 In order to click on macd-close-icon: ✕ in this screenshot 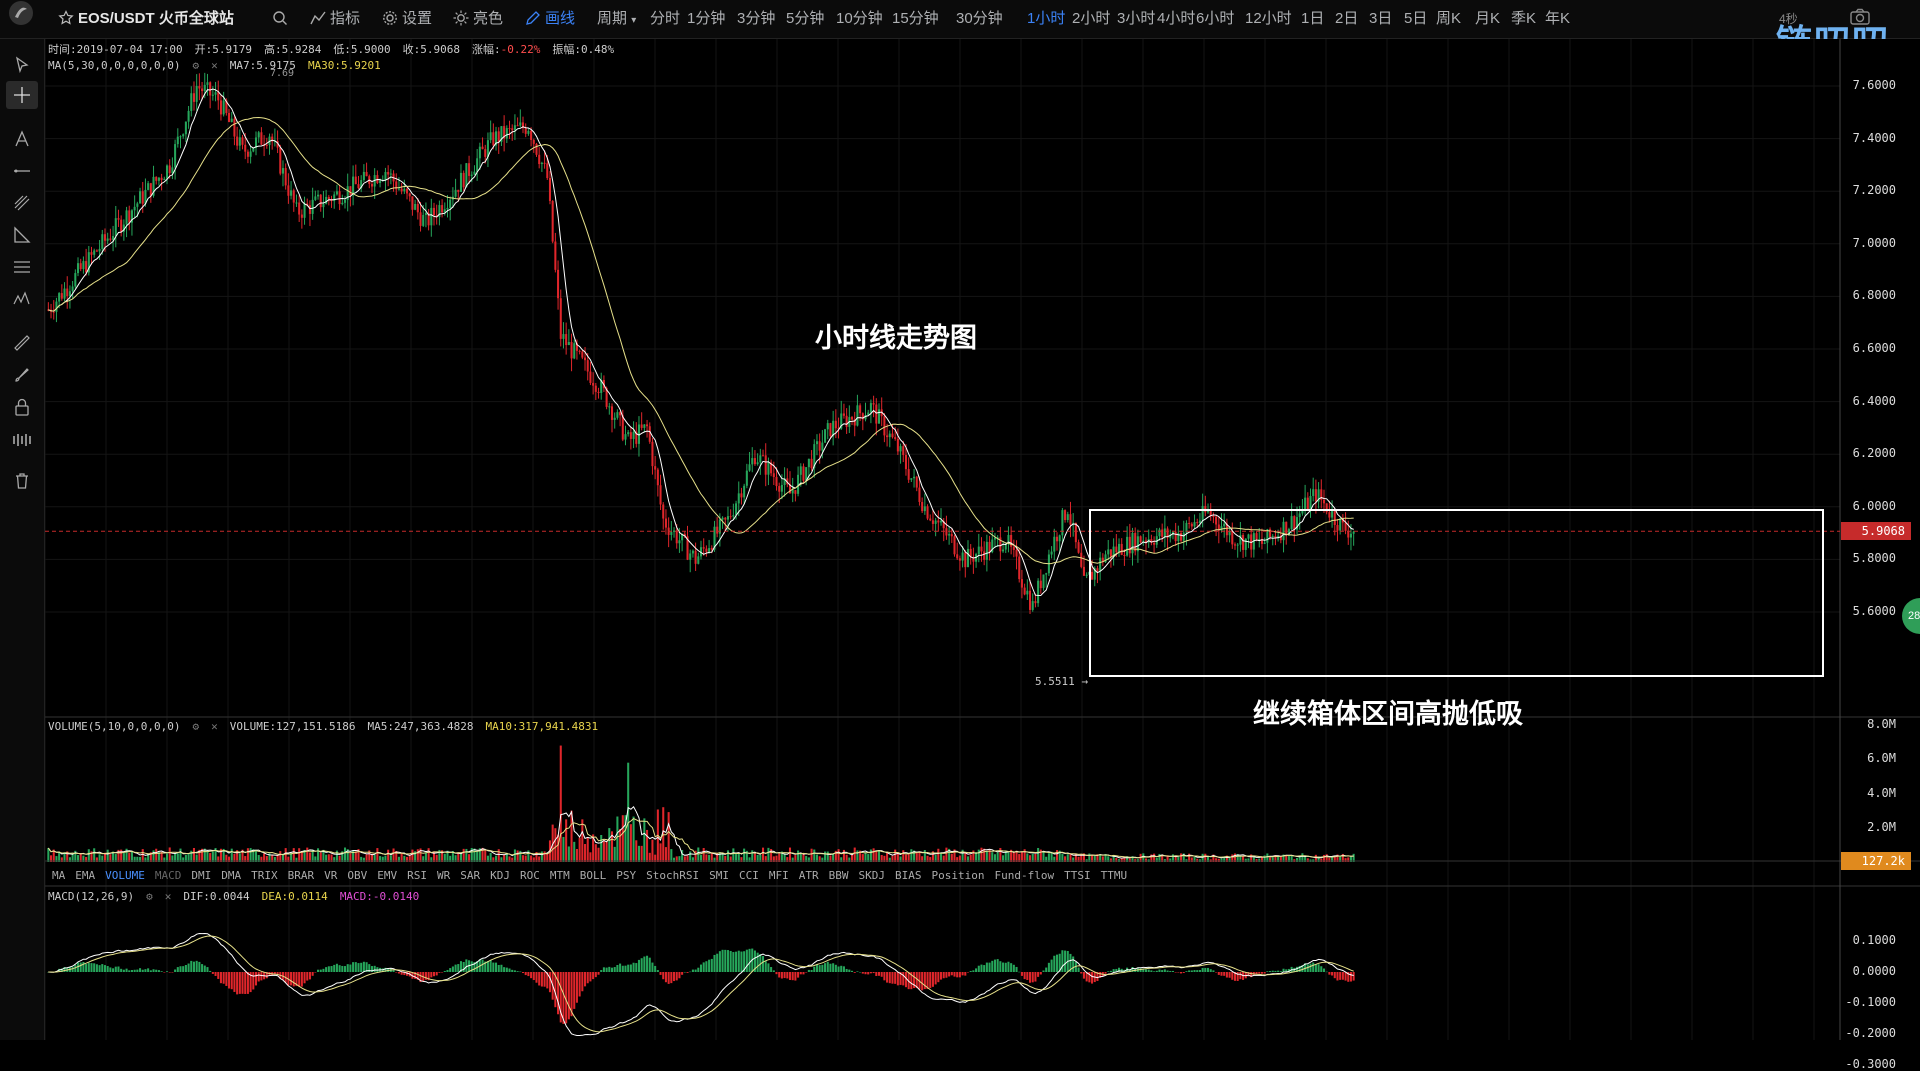, I will do `click(168, 896)`.